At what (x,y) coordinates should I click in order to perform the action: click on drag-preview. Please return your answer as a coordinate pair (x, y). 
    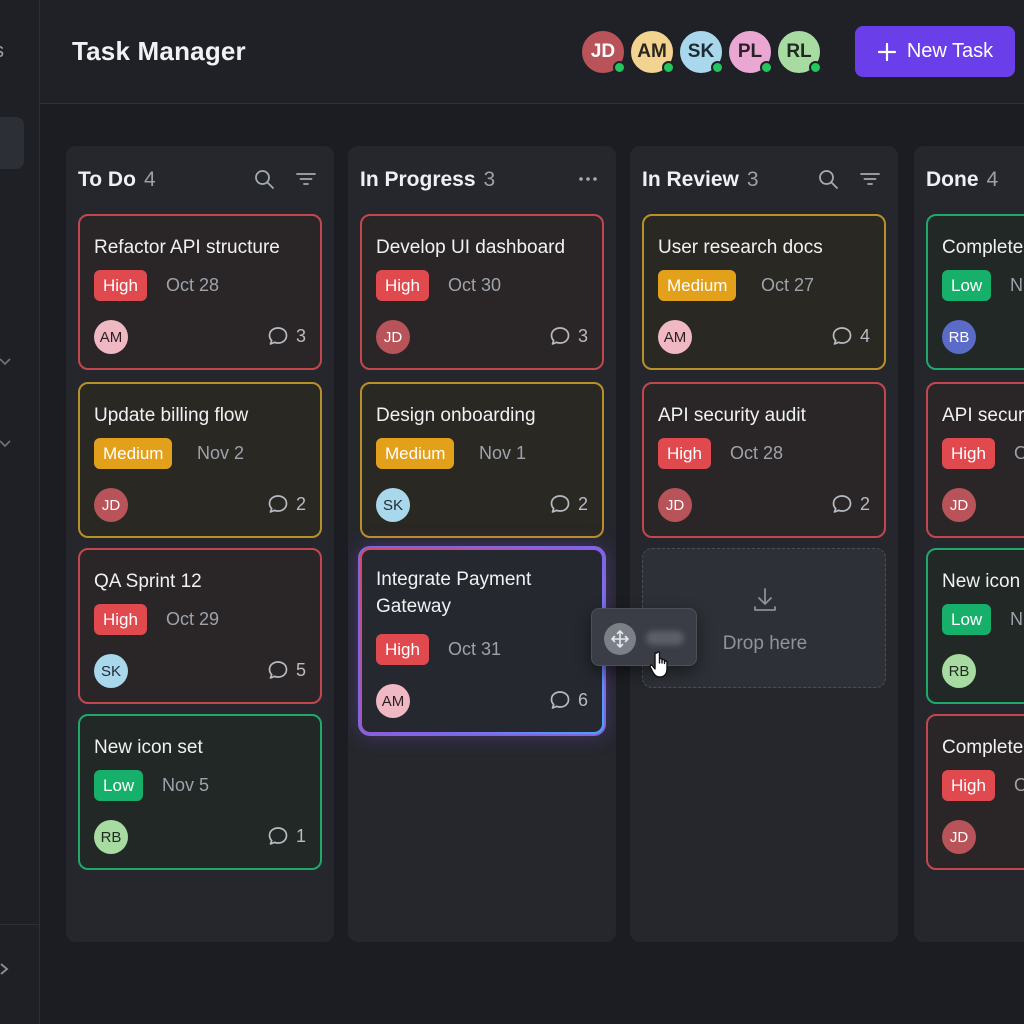
    Looking at the image, I should click on (644, 637).